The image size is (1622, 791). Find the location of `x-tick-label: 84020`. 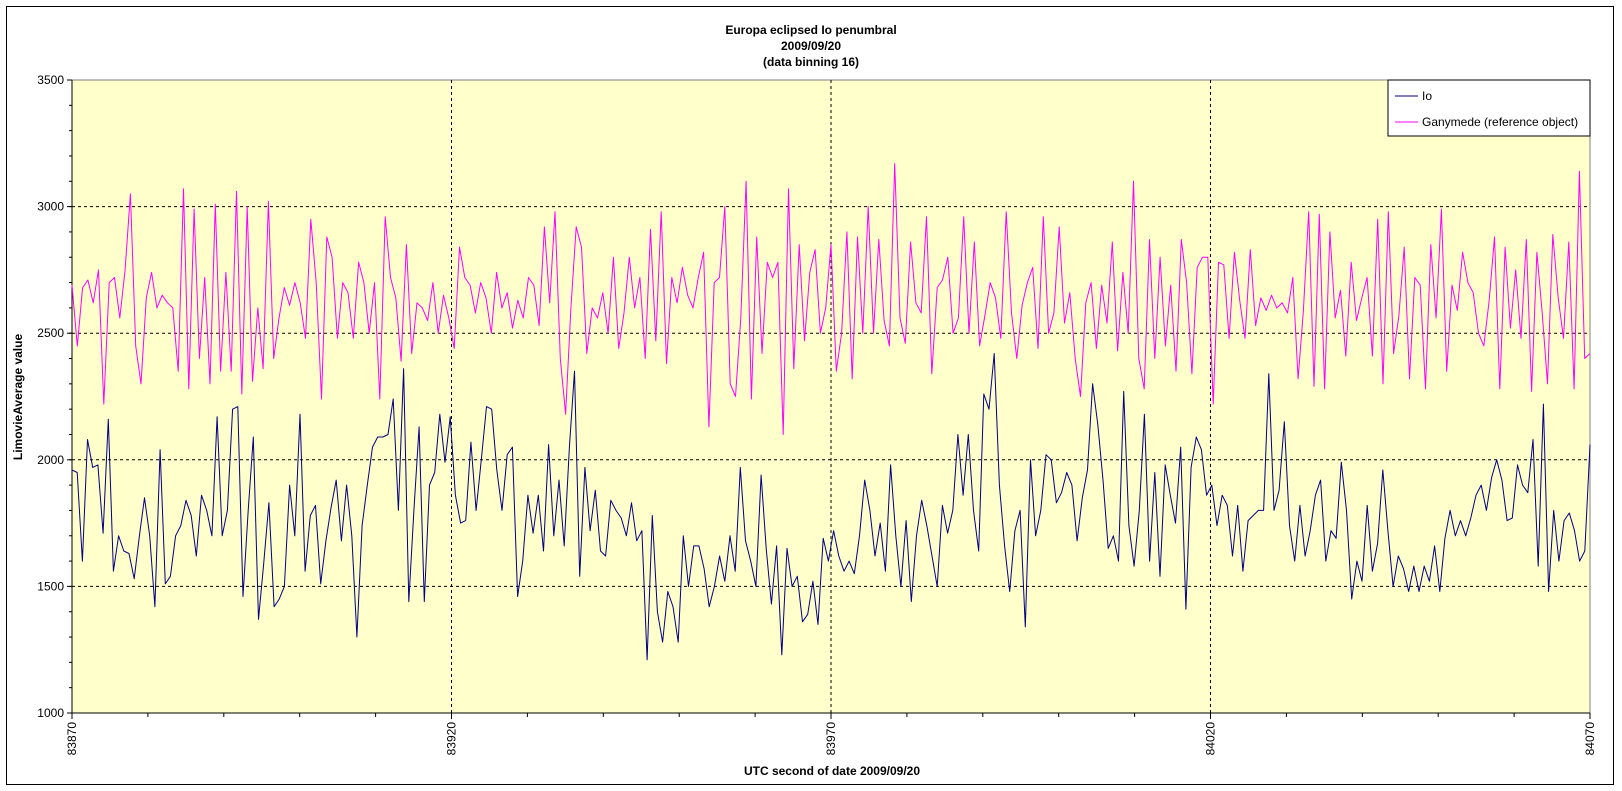

x-tick-label: 84020 is located at coordinates (1211, 739).